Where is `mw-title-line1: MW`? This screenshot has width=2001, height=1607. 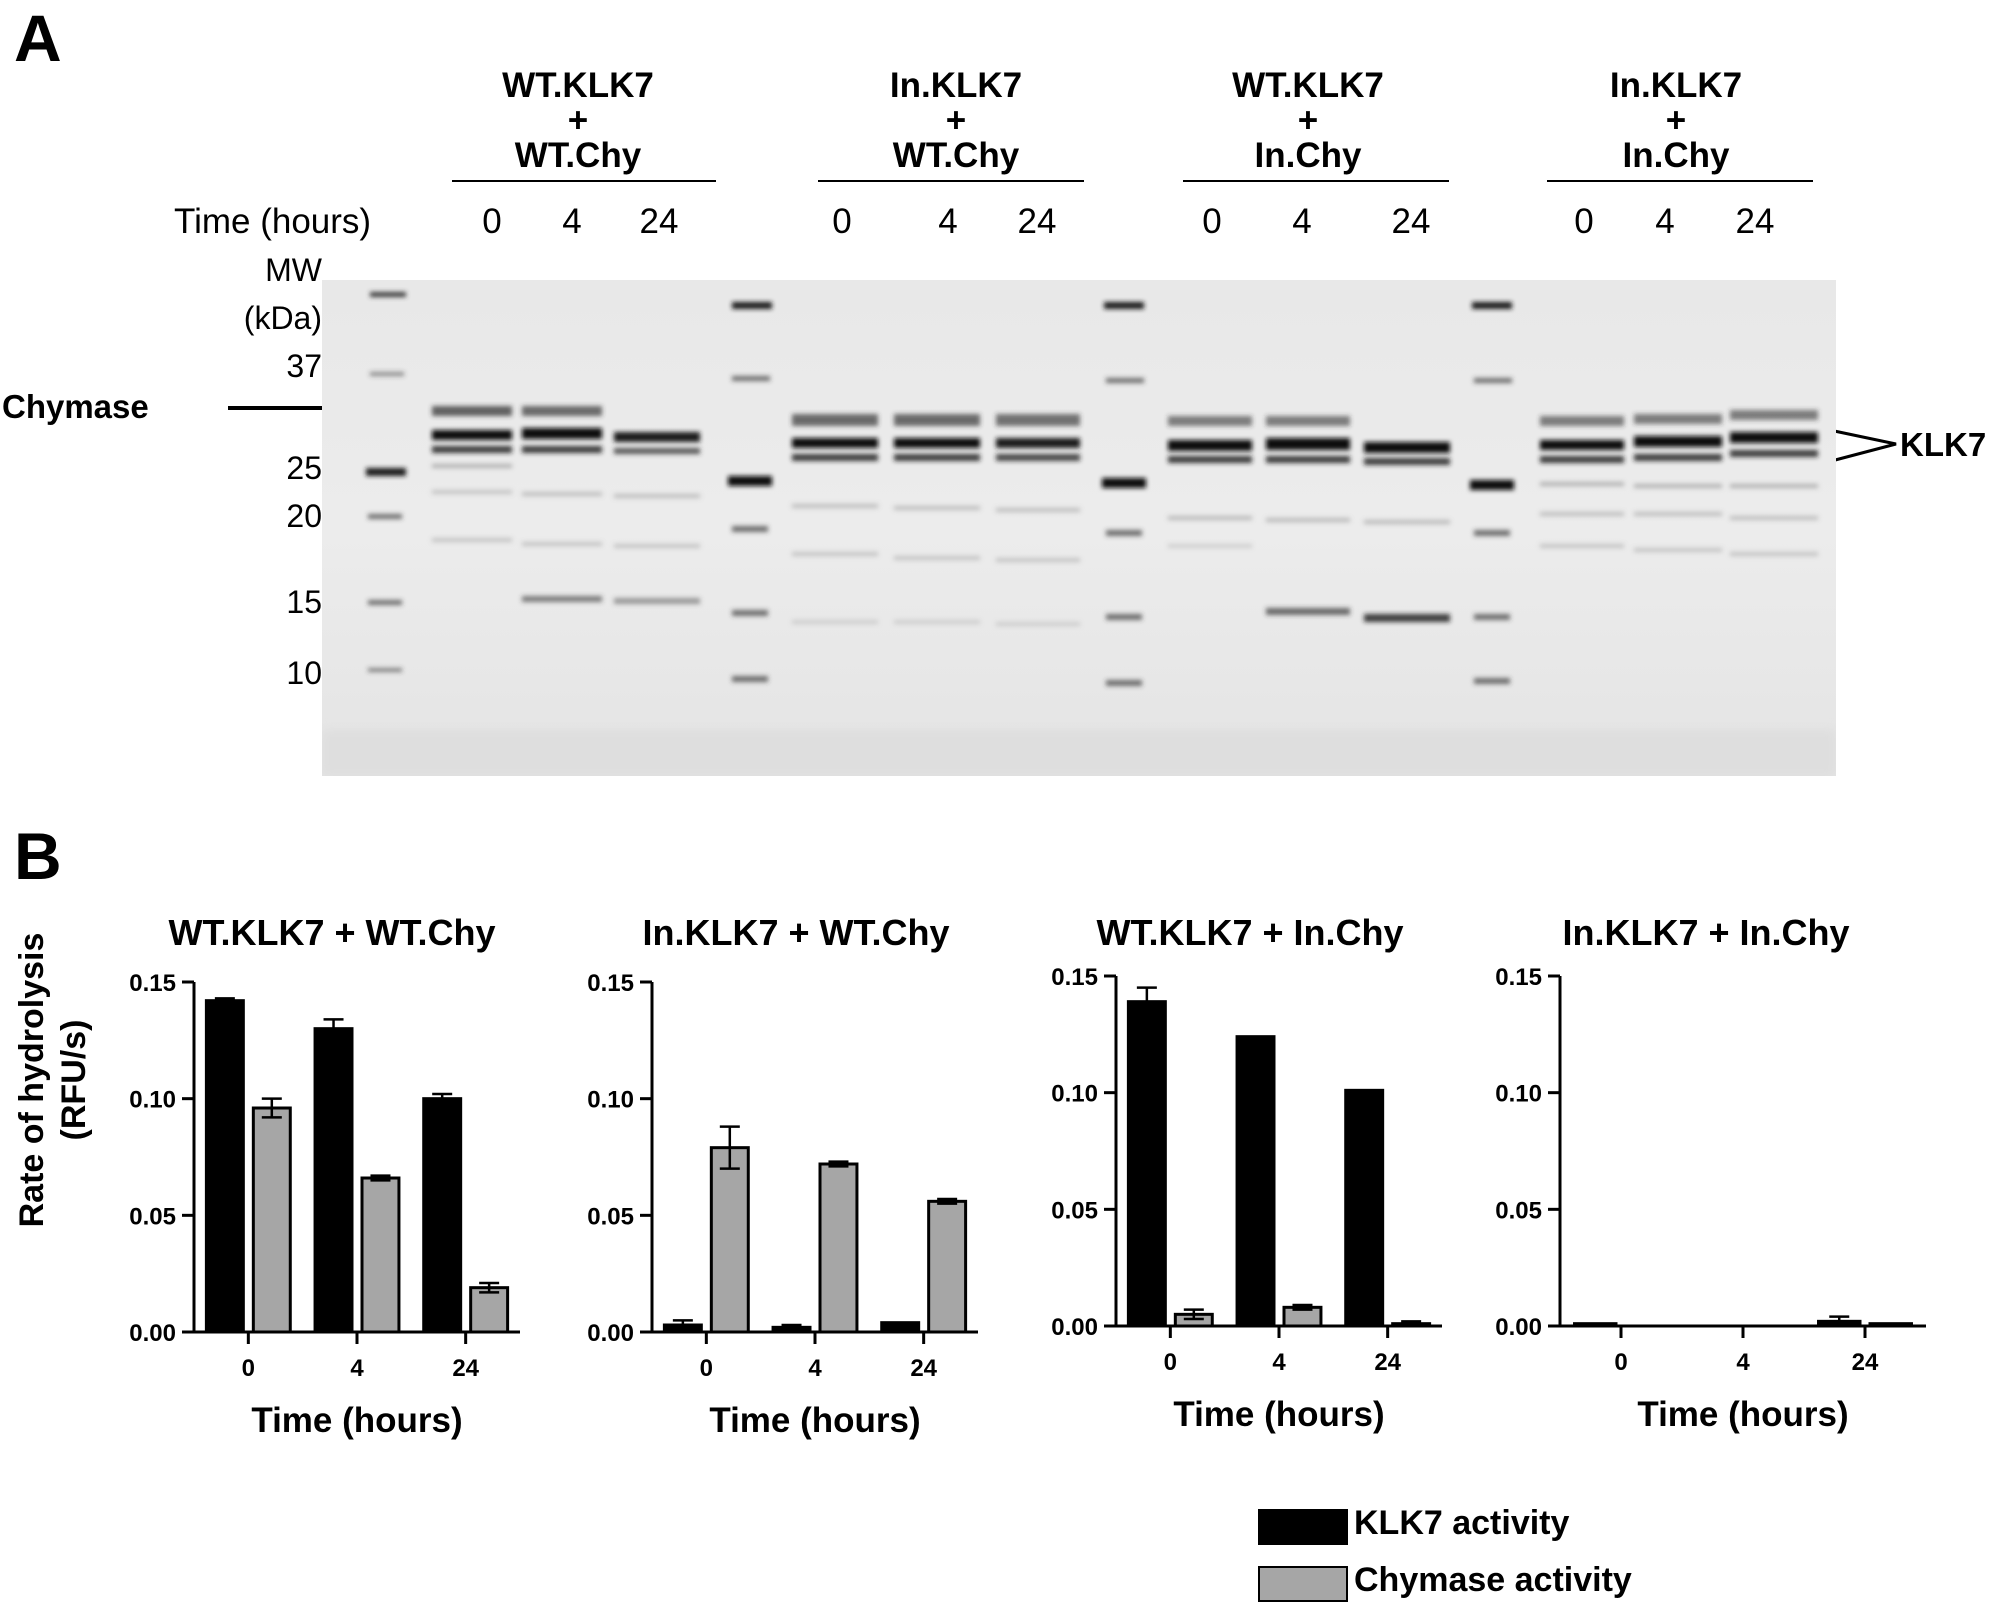 mw-title-line1: MW is located at coordinates (293, 270).